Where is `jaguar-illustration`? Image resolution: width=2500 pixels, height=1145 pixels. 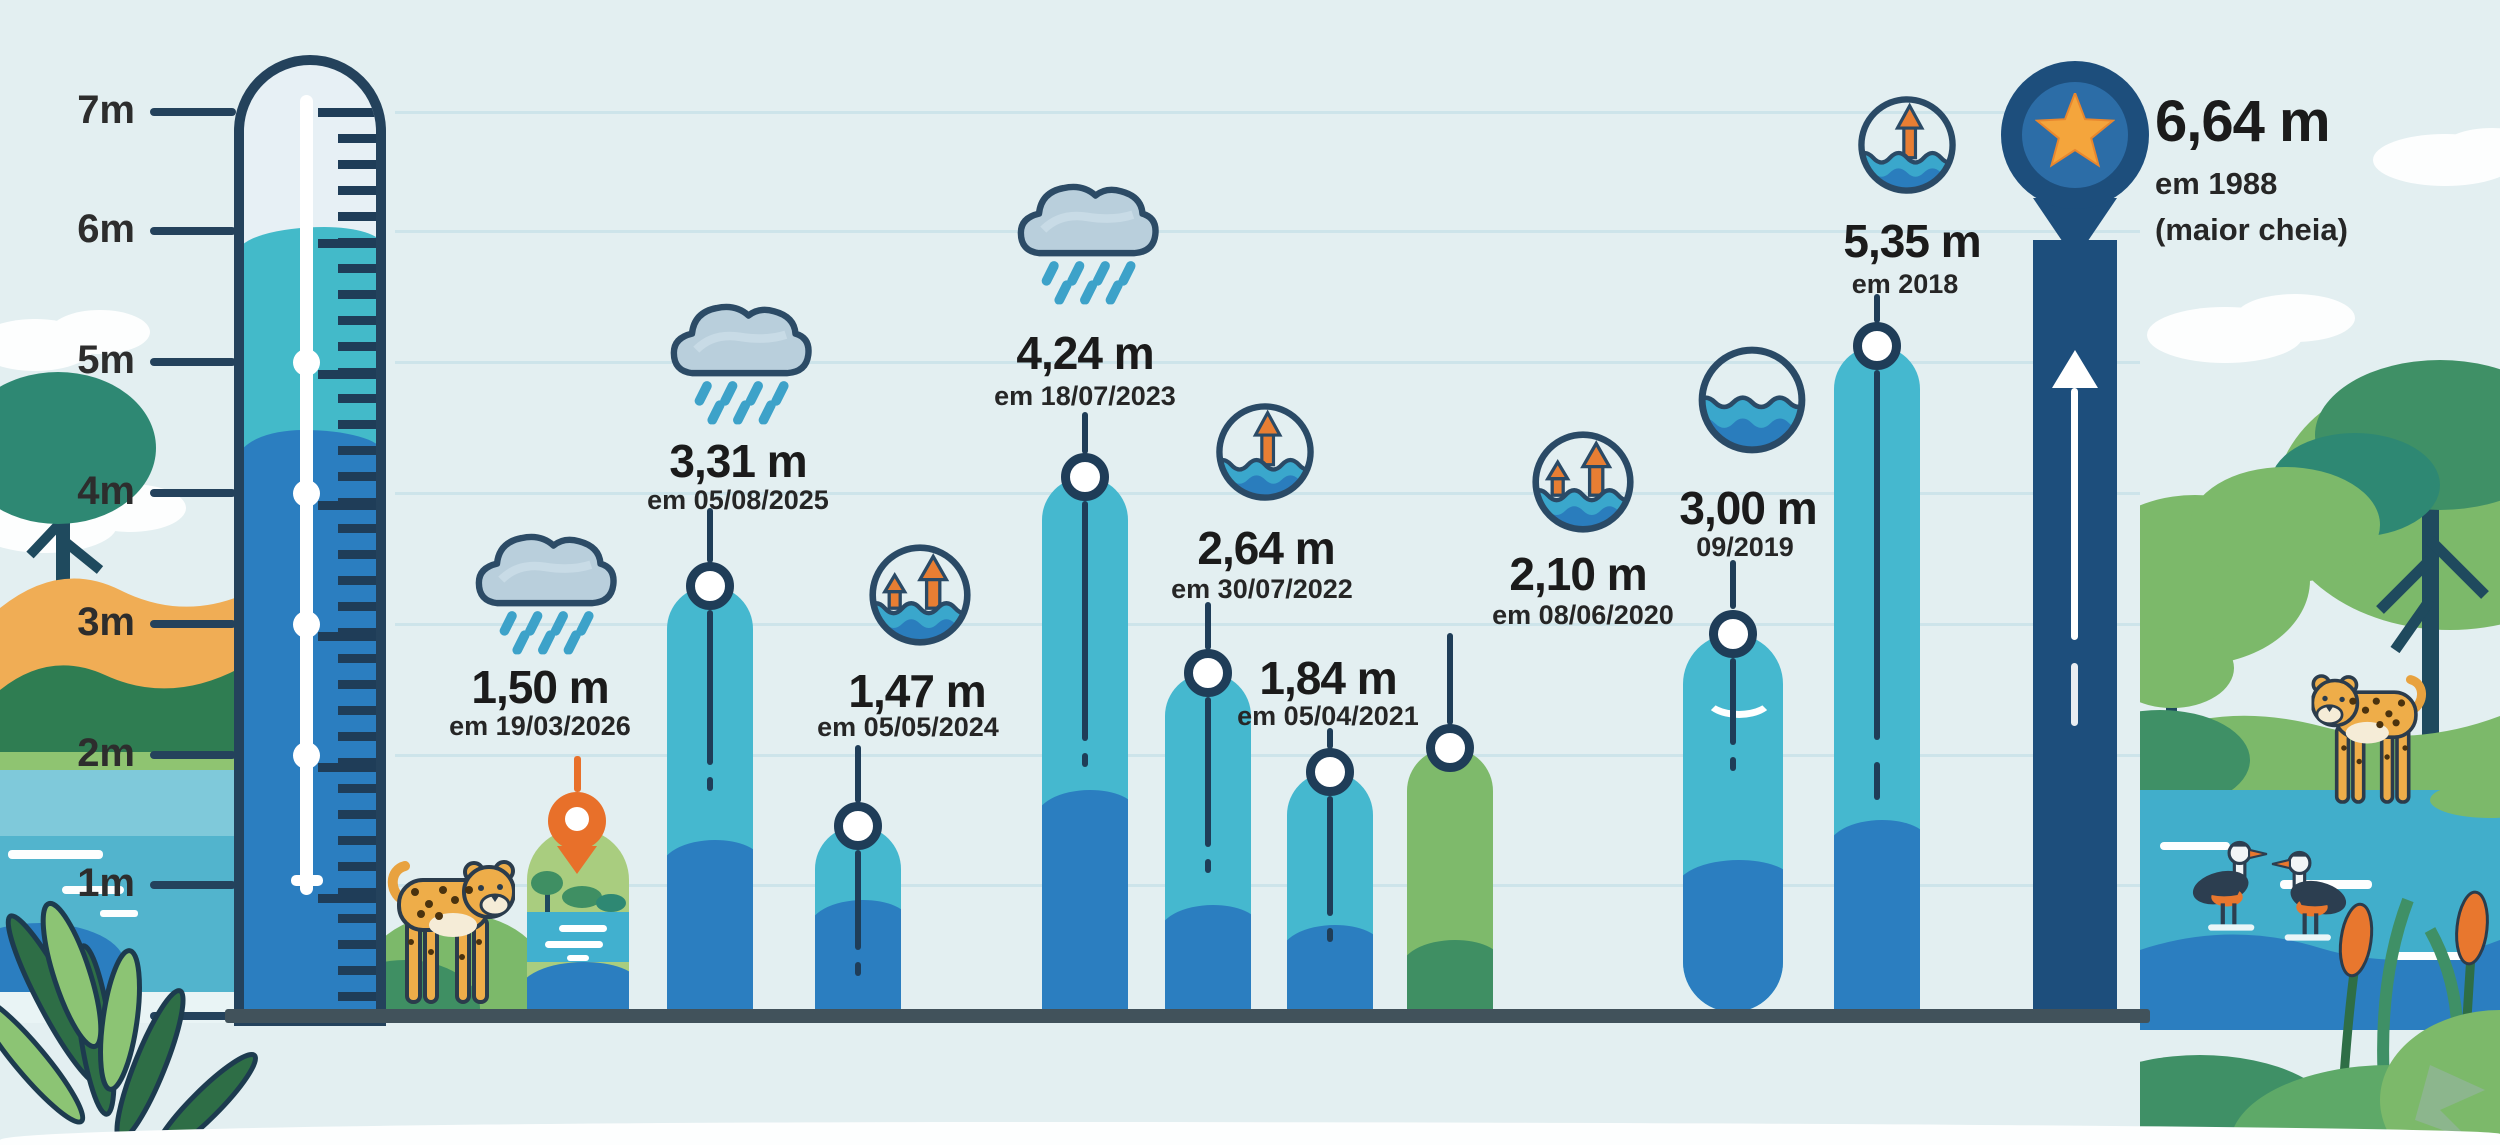 jaguar-illustration is located at coordinates (2370, 725).